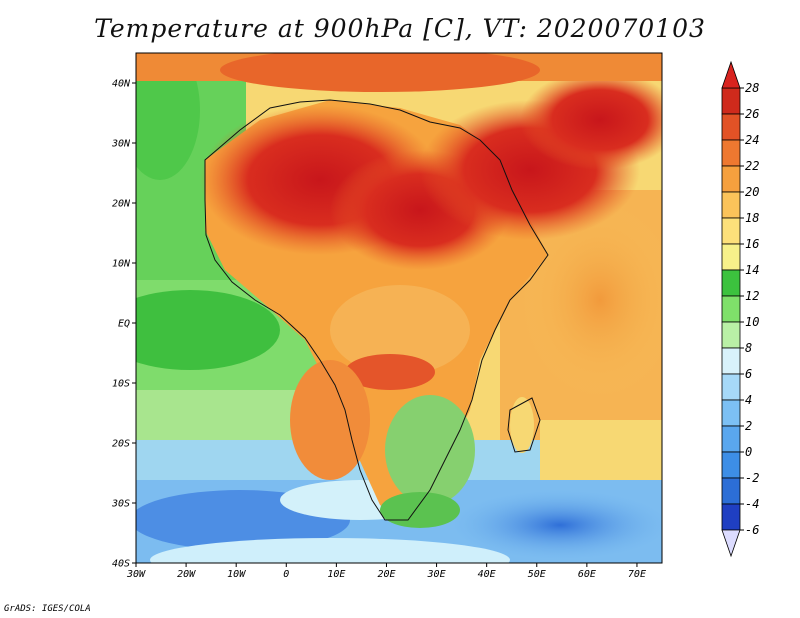  Describe the element at coordinates (121, 204) in the screenshot. I see `lat-tick-label: 20N` at that location.